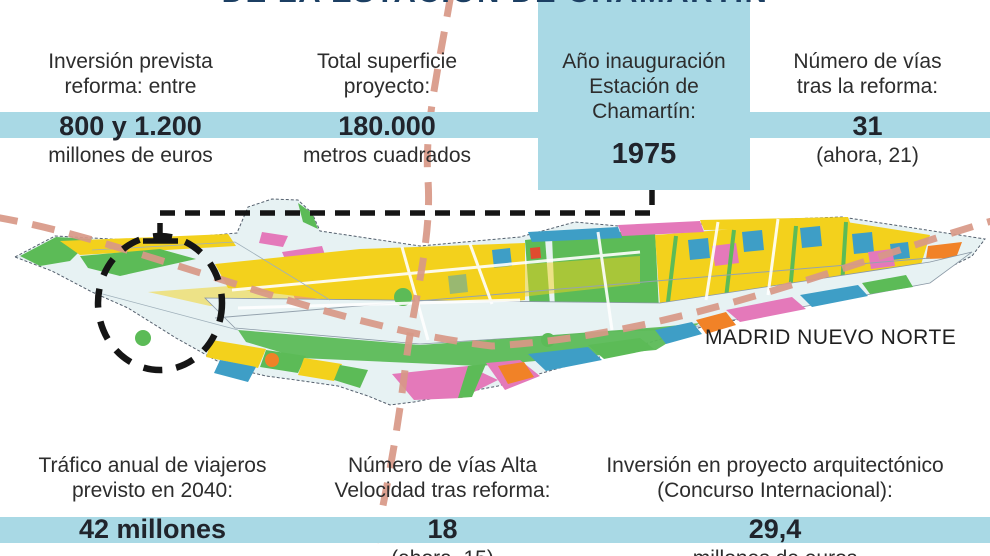  I want to click on stat-label-line: Número de vías Alta, so click(442, 465).